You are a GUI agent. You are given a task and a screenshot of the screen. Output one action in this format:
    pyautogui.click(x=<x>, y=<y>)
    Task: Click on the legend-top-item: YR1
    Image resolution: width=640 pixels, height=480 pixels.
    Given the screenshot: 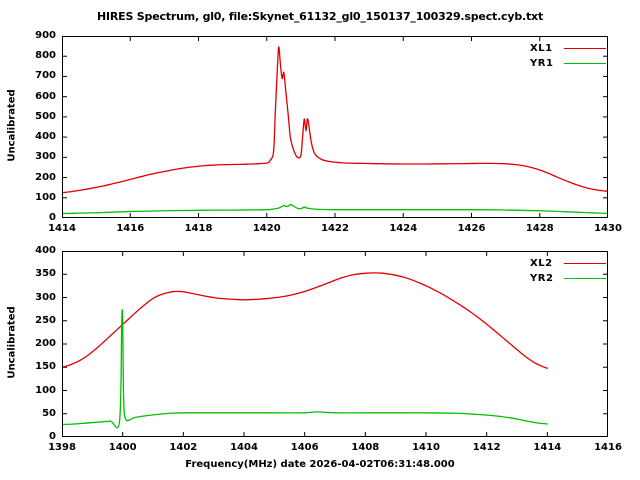 What is the action you would take?
    pyautogui.click(x=568, y=63)
    